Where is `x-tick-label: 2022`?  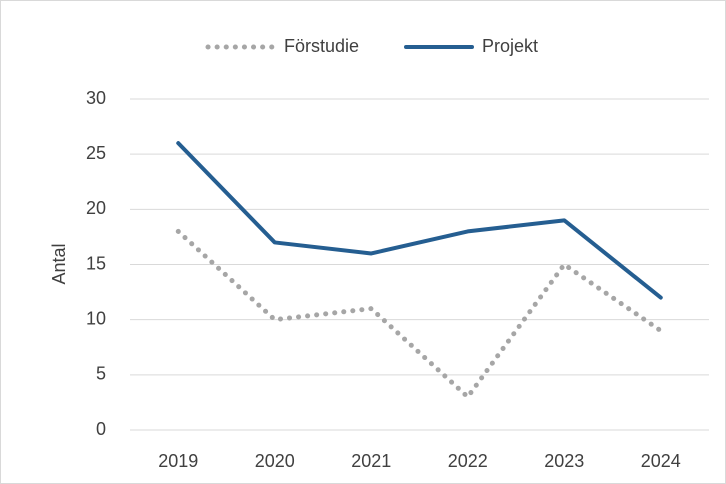
x-tick-label: 2022 is located at coordinates (468, 461).